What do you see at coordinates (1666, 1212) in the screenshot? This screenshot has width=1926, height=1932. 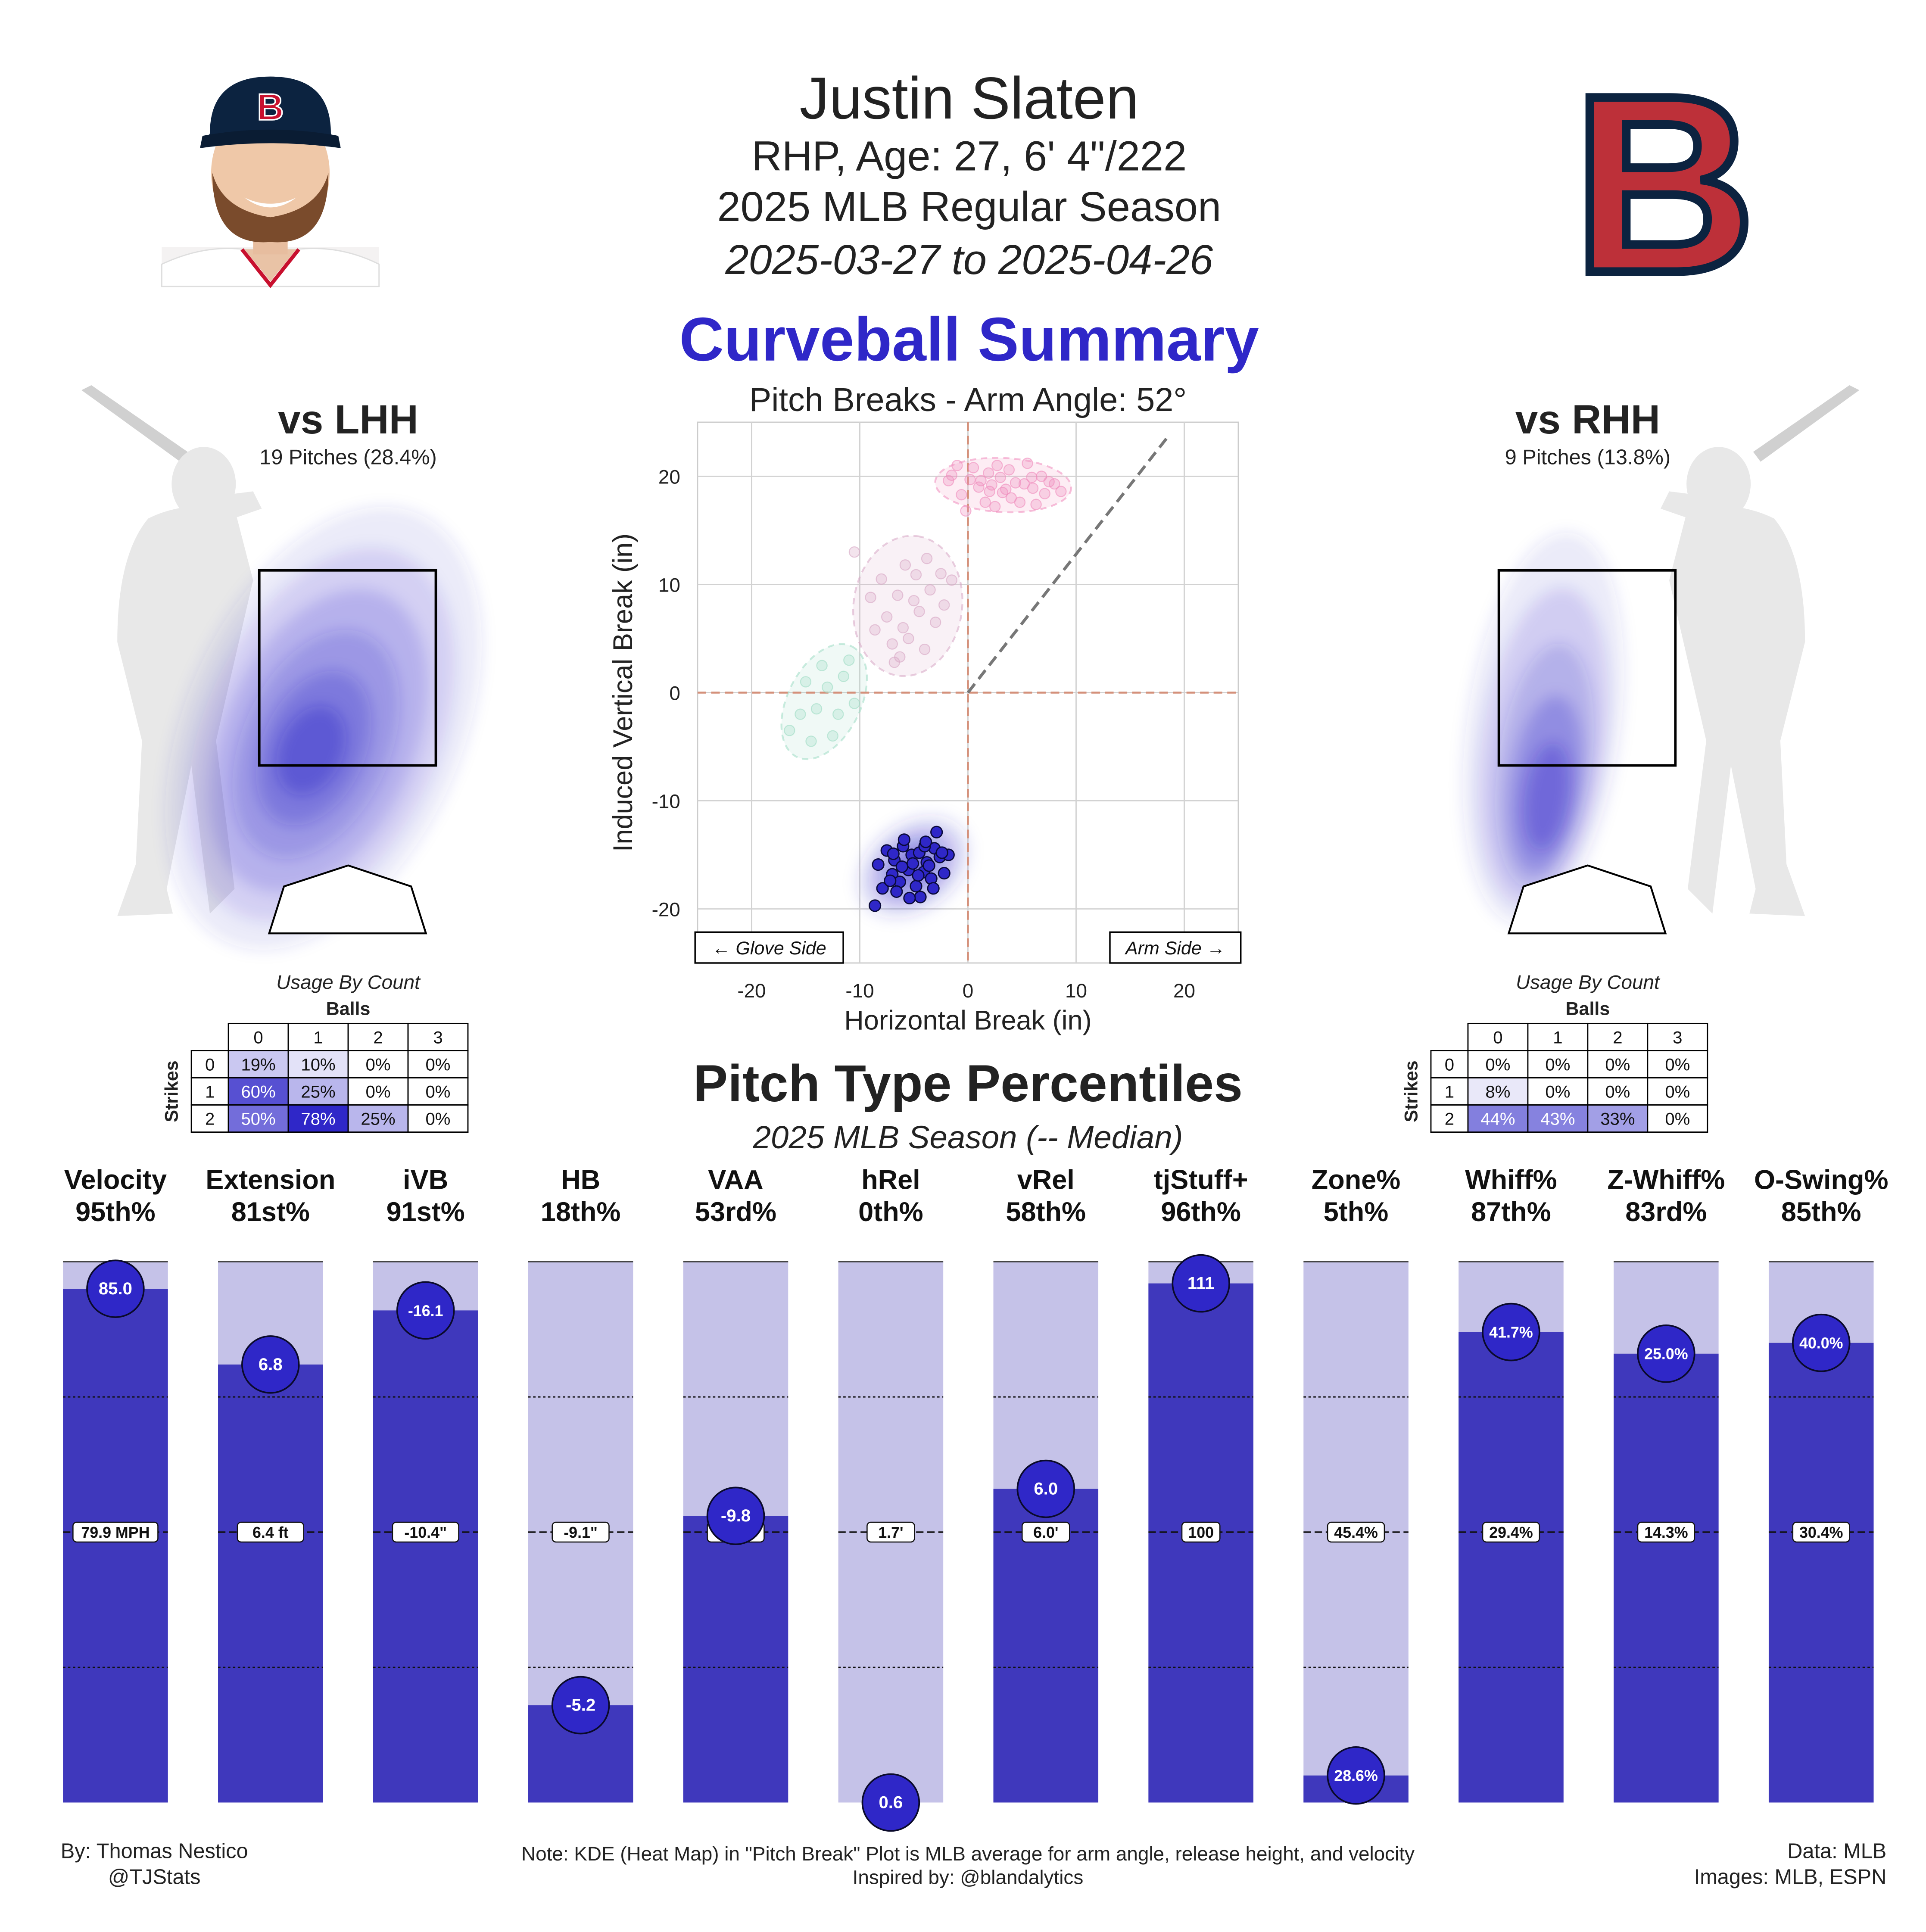 I see `metric-percentile: 83rd%` at bounding box center [1666, 1212].